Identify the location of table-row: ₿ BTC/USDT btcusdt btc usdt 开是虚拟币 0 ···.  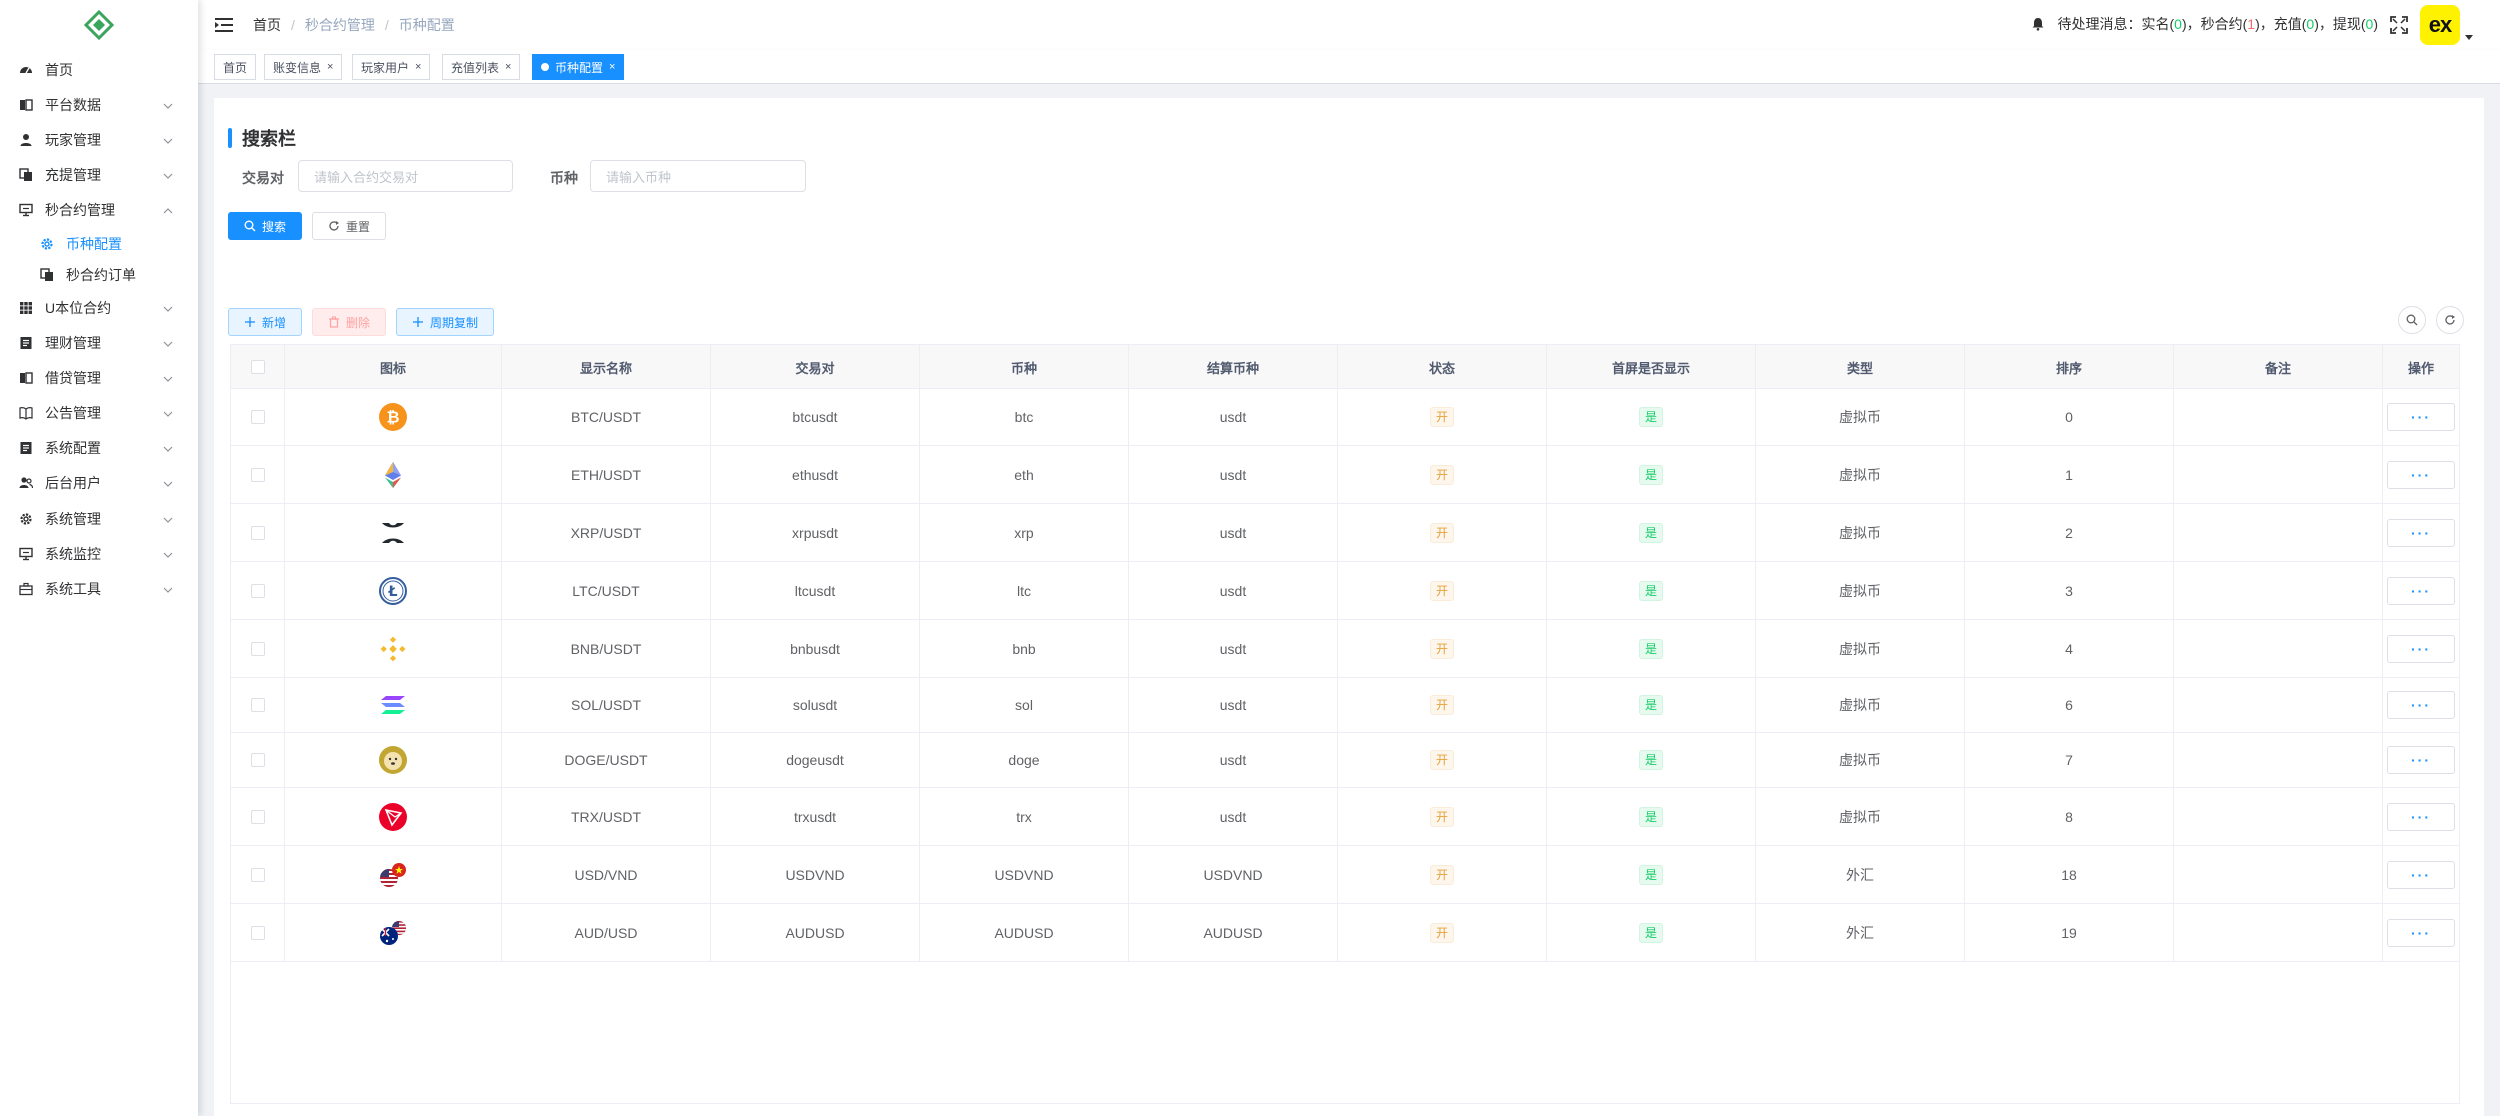
(1345, 417).